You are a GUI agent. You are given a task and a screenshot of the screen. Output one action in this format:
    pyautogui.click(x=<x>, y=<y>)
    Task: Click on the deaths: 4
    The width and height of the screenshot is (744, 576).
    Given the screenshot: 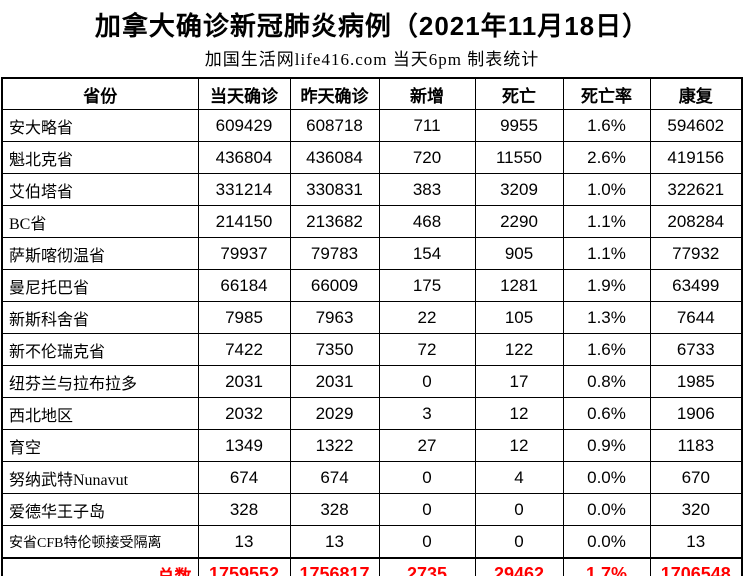 What is the action you would take?
    pyautogui.click(x=519, y=477)
    